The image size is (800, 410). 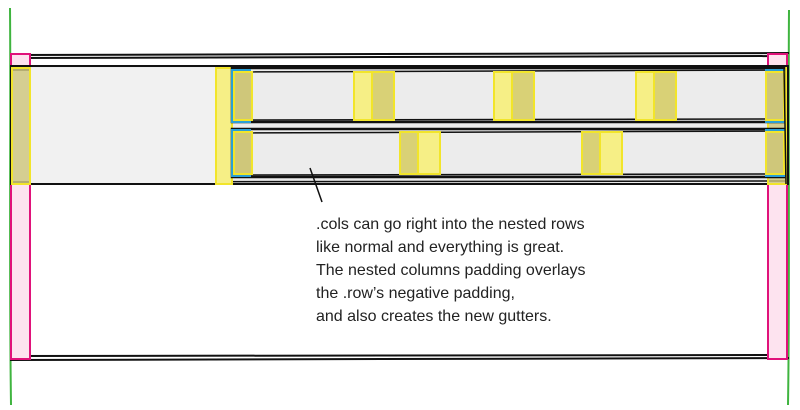 What do you see at coordinates (224, 126) in the screenshot?
I see `outer-column-padding-mid` at bounding box center [224, 126].